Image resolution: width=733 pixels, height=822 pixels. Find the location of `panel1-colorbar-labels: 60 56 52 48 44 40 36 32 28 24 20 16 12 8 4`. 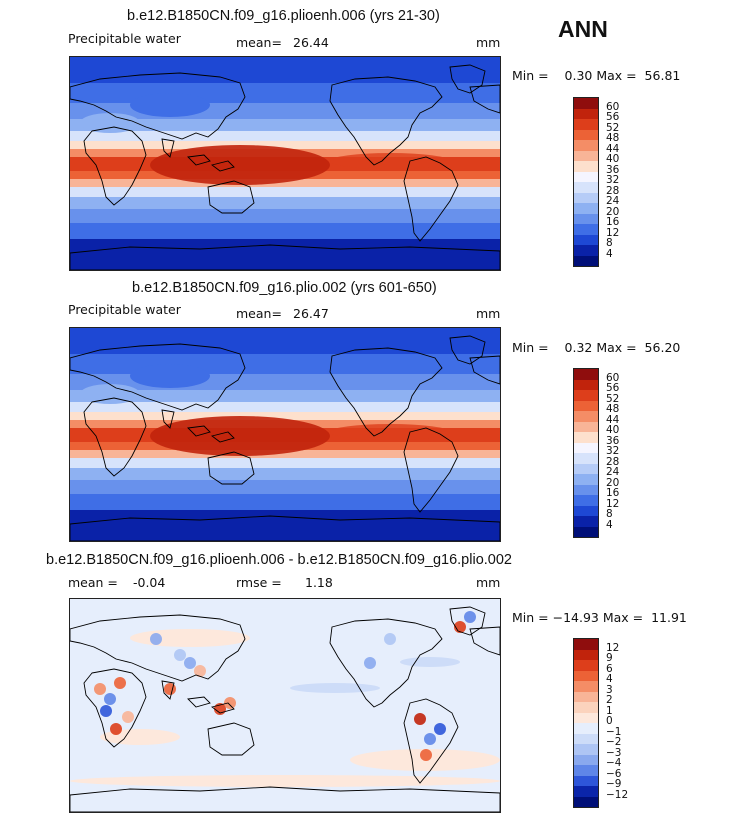

panel1-colorbar-labels: 60 56 52 48 44 40 36 32 28 24 20 16 12 8 4 is located at coordinates (626, 181).